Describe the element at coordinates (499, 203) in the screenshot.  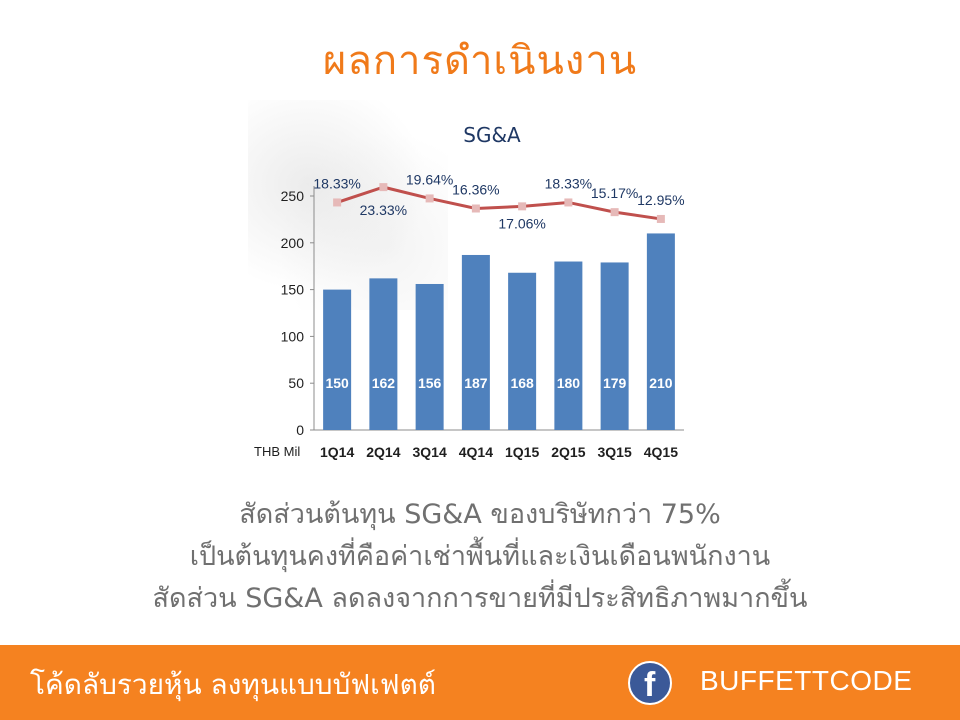
I see `line-series` at that location.